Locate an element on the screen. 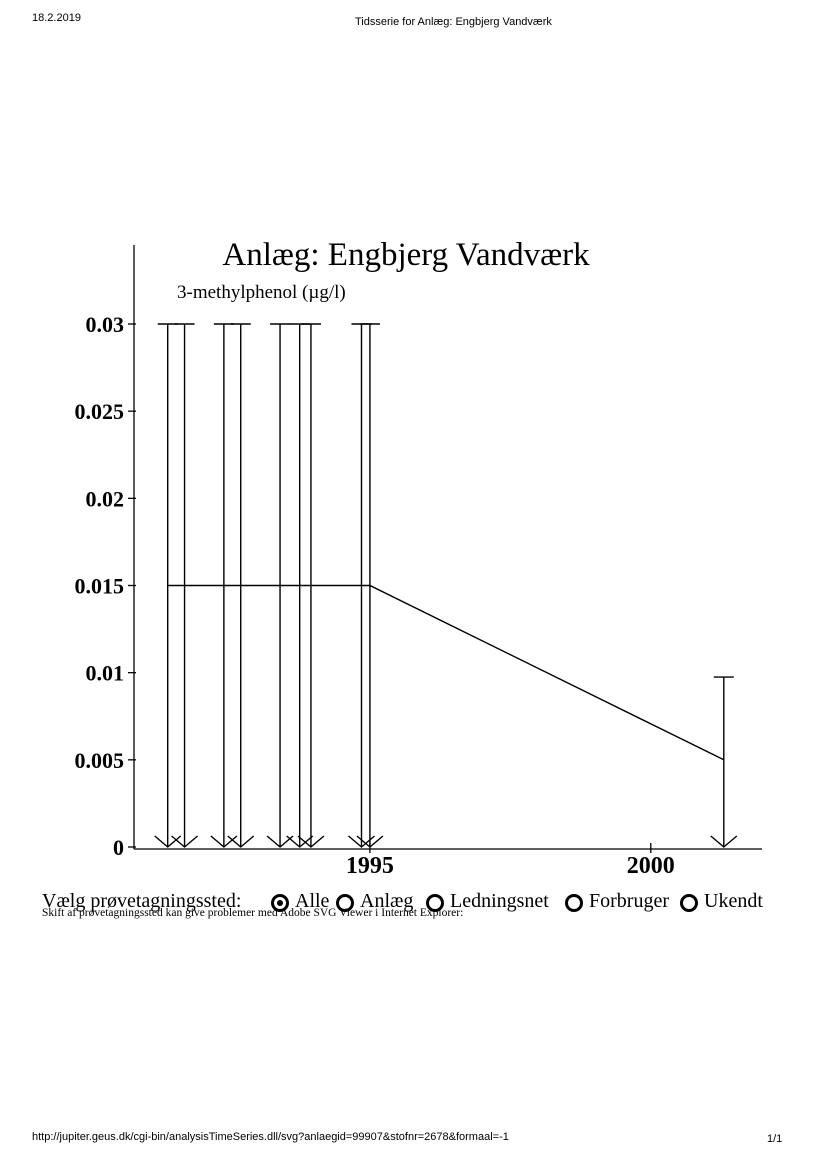  chart-subtitle: 3-methylphenol (µg/l) is located at coordinates (261, 292).